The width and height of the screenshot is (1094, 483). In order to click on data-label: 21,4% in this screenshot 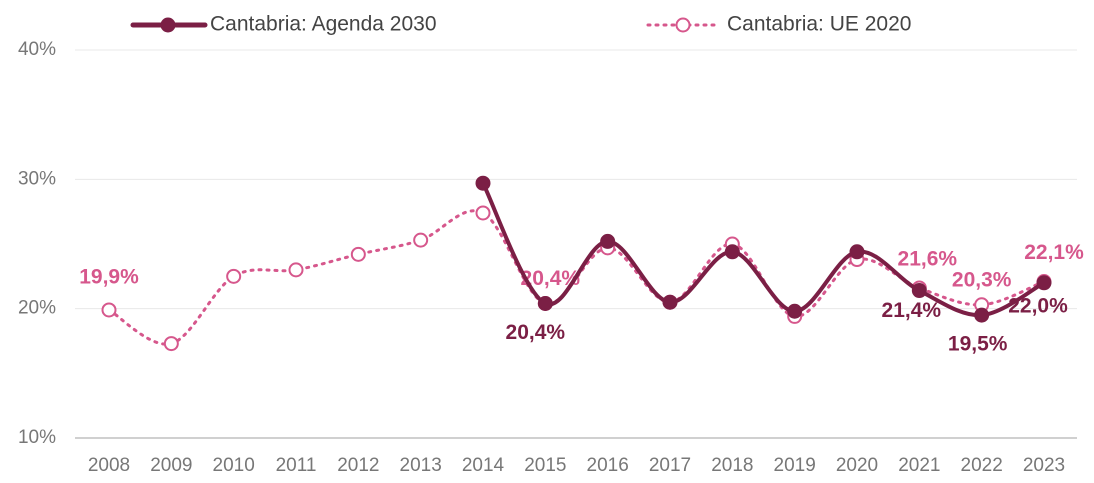, I will do `click(912, 310)`.